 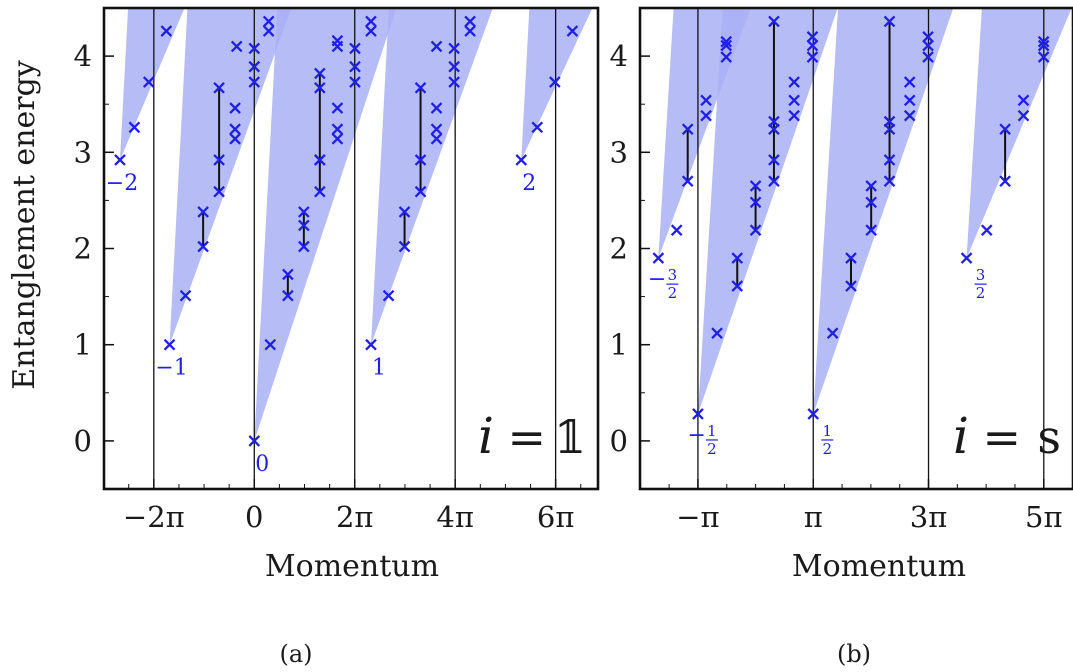 I want to click on x-tick-label: −π, so click(x=697, y=517).